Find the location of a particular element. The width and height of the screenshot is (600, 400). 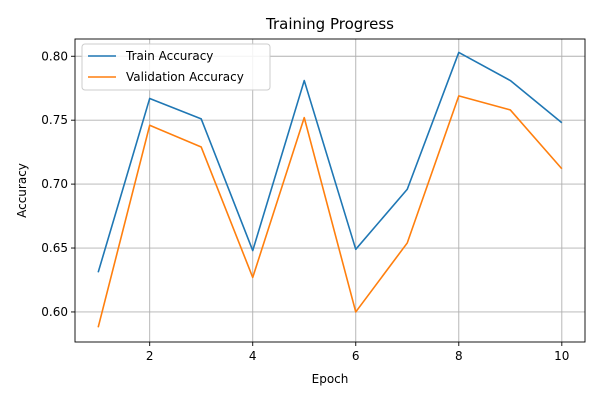

y-tick-label: 0.75 is located at coordinates (54, 120).